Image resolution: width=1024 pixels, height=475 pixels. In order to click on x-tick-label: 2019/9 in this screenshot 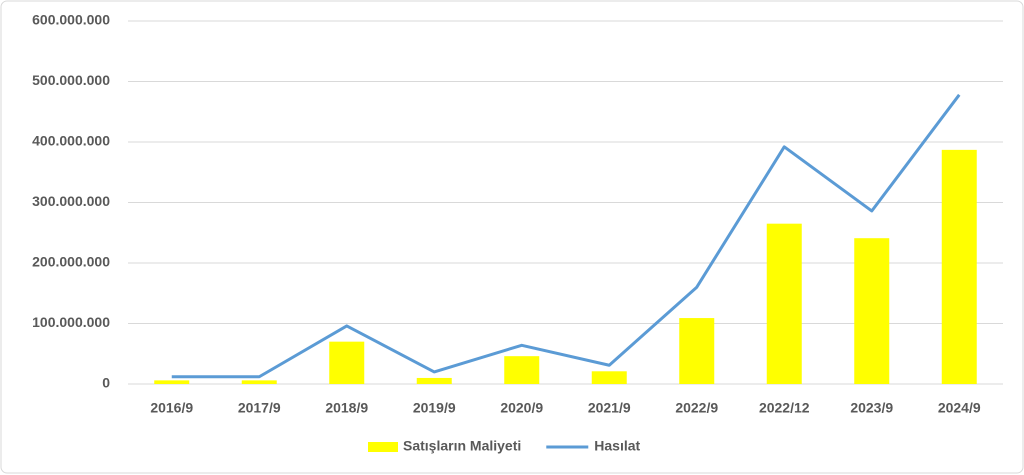, I will do `click(434, 408)`.